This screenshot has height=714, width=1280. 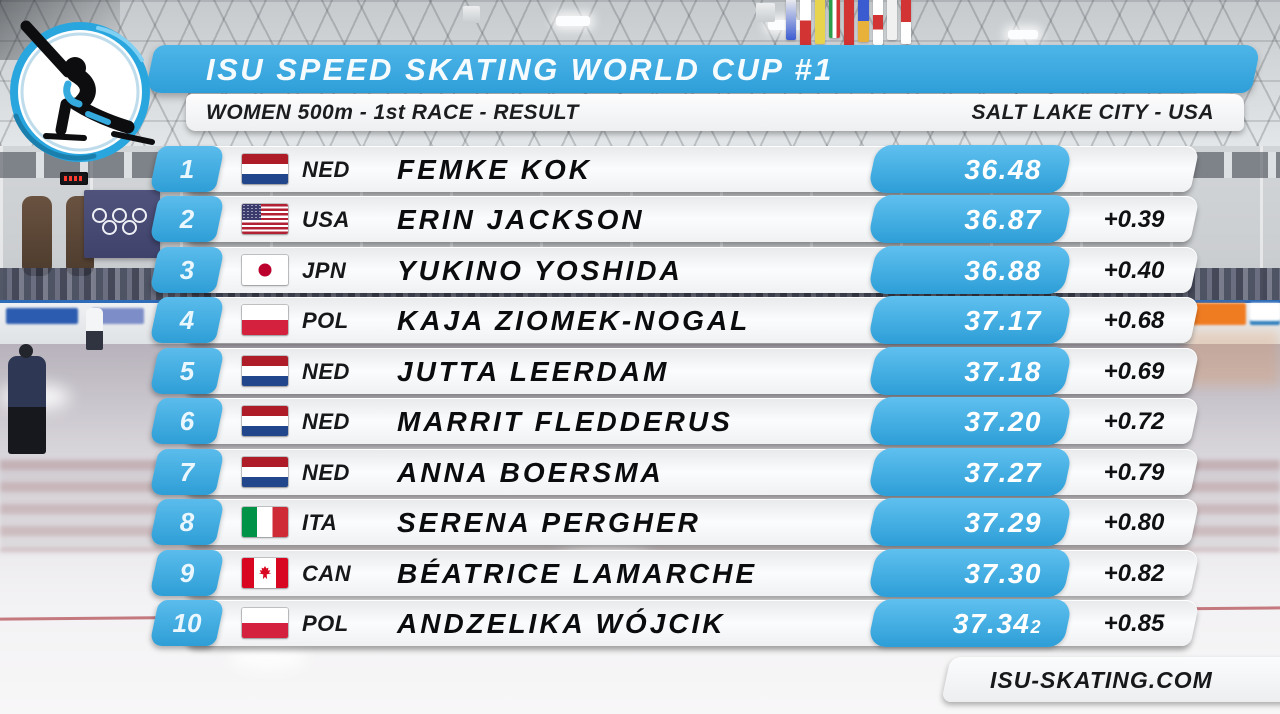 I want to click on result-row: 4 POL KAJA ZIOMEK-NOGAL 37.17 +0.68, so click(x=674, y=320).